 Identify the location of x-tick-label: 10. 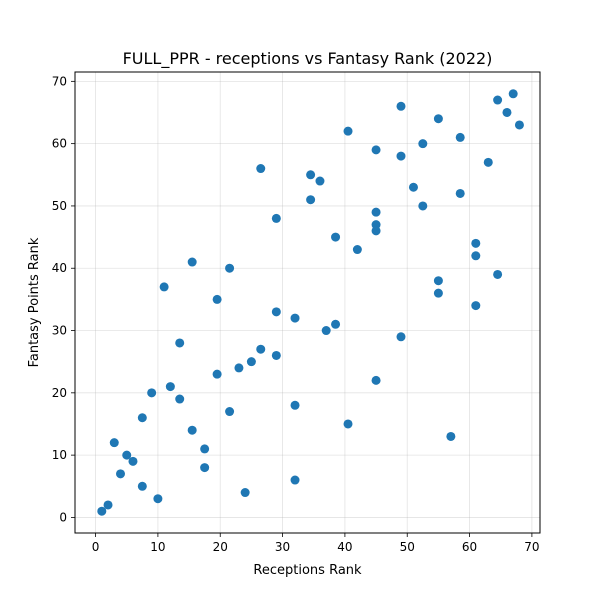
(157, 547).